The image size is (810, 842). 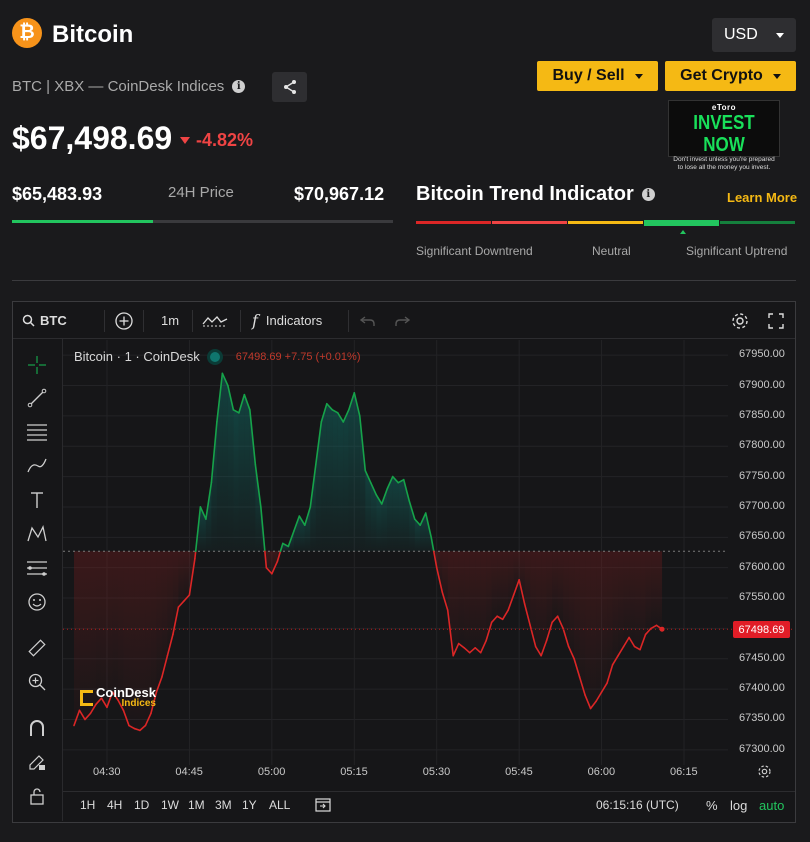 I want to click on period-button-1d: 1D, so click(x=142, y=805).